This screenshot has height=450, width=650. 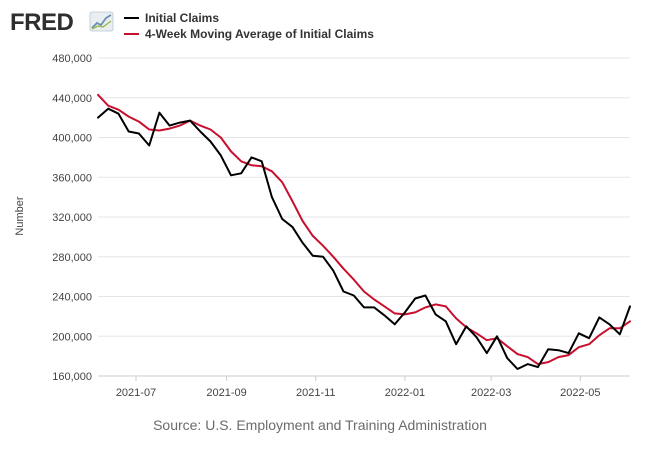 I want to click on x-tick-label: 2022-01, so click(x=405, y=393).